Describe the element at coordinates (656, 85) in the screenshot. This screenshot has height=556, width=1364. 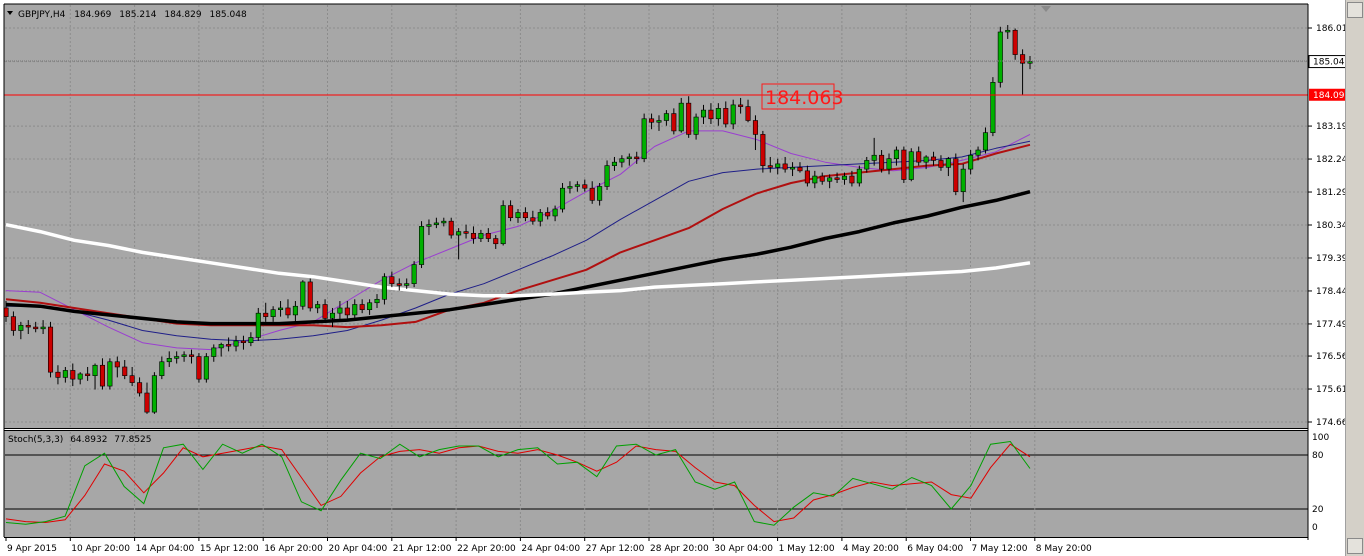
I see `horizontal-level: 184.063` at that location.